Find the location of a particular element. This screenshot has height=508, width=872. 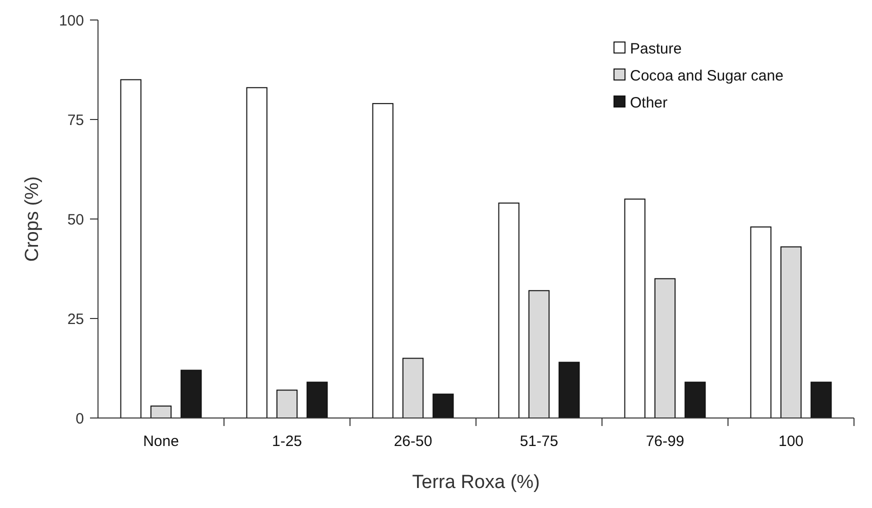

y-axis-title: Crops (%) is located at coordinates (32, 219).